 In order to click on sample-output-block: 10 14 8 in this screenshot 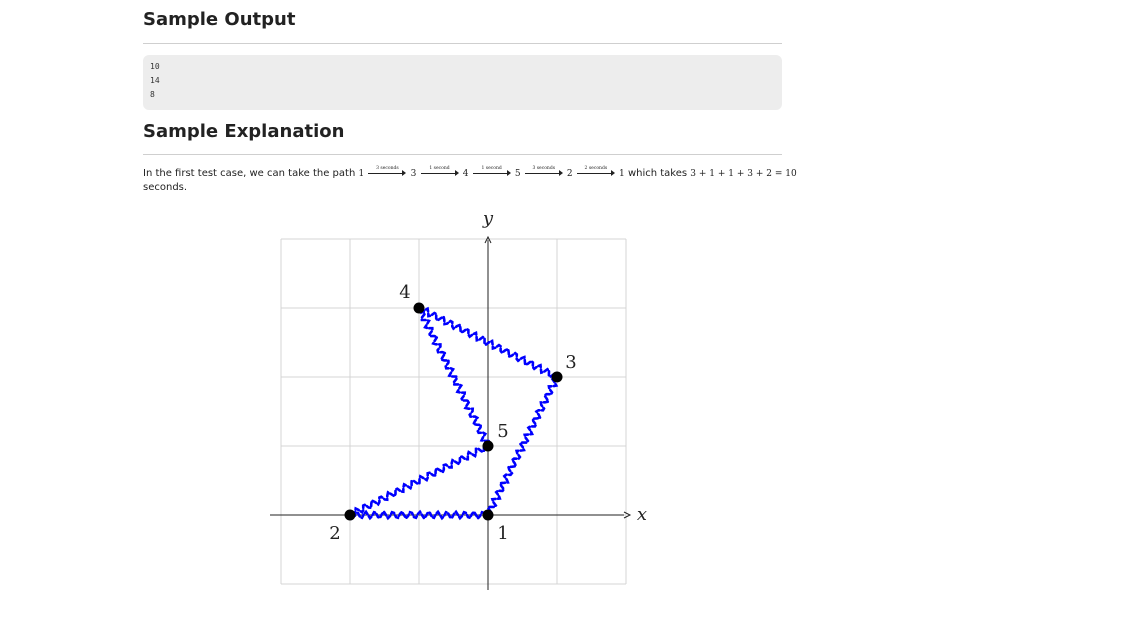, I will do `click(462, 82)`.